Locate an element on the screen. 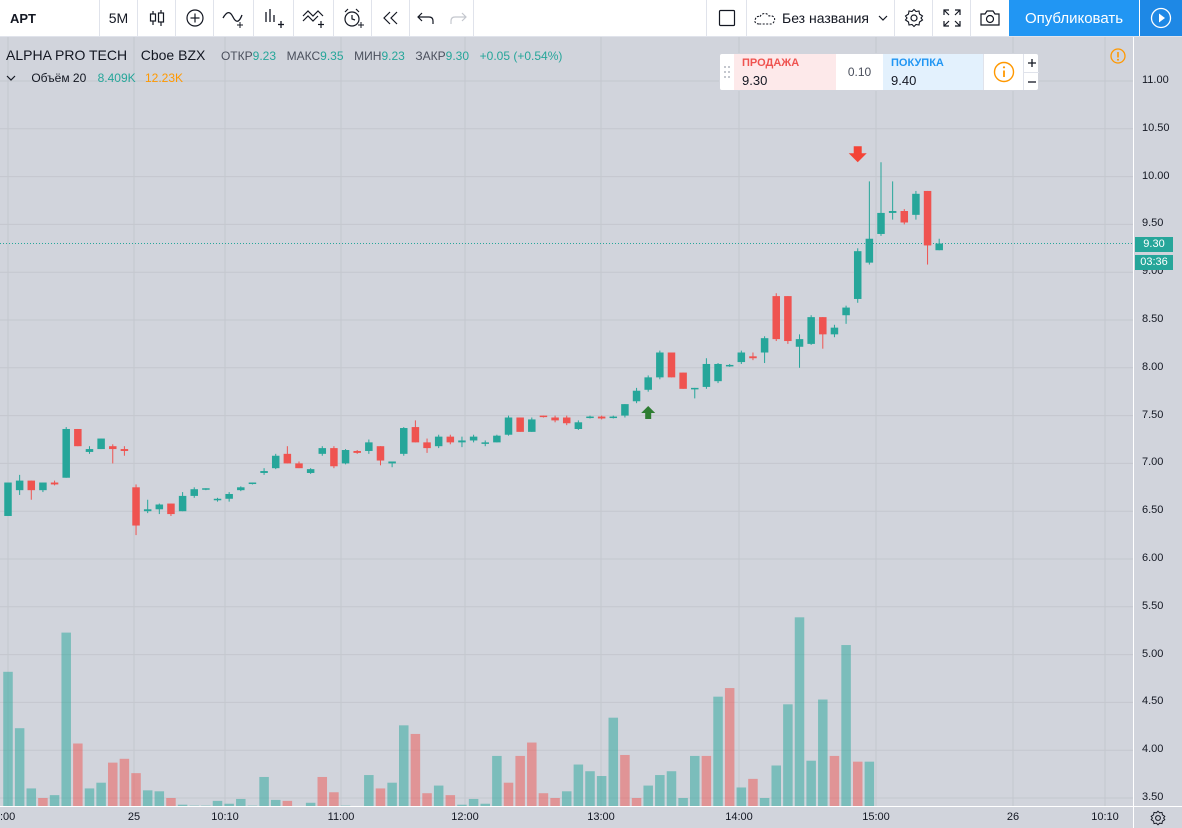 The image size is (1182, 828). cloud-icon is located at coordinates (765, 18).